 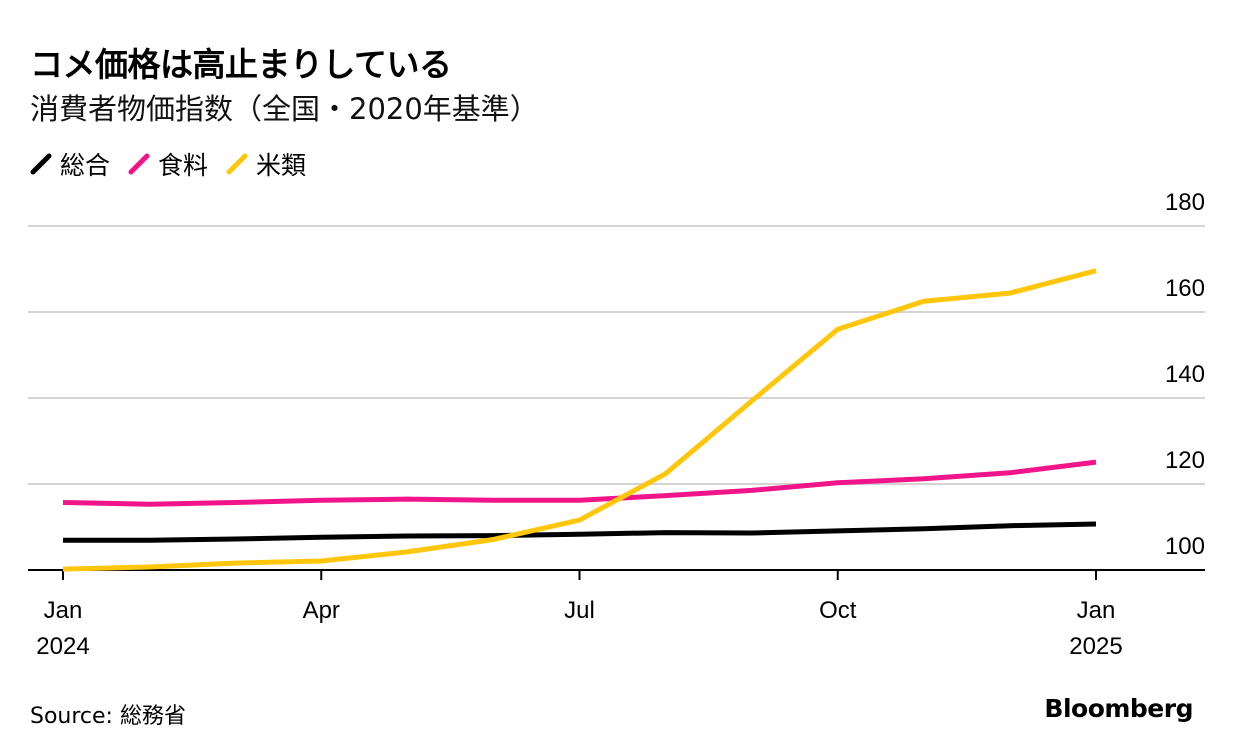 I want to click on x-tick-year-2025-01: 2025, so click(x=1095, y=646).